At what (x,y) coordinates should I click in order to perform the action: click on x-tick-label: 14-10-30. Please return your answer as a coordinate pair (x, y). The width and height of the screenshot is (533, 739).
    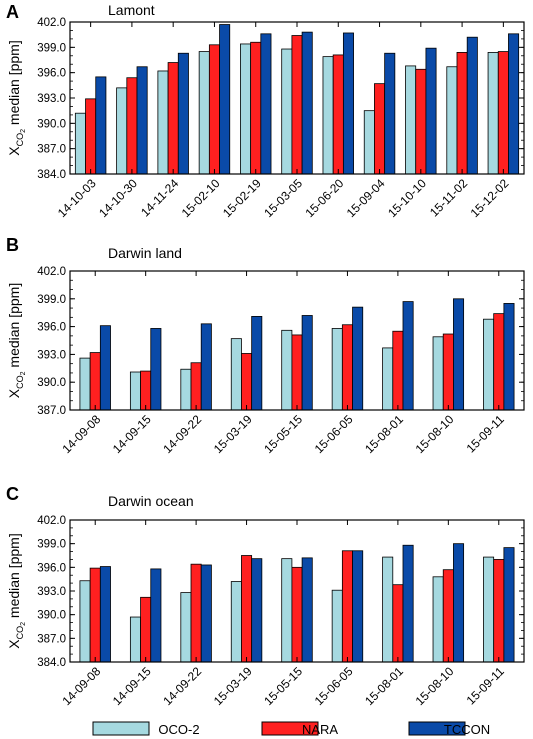
    Looking at the image, I should click on (118, 198).